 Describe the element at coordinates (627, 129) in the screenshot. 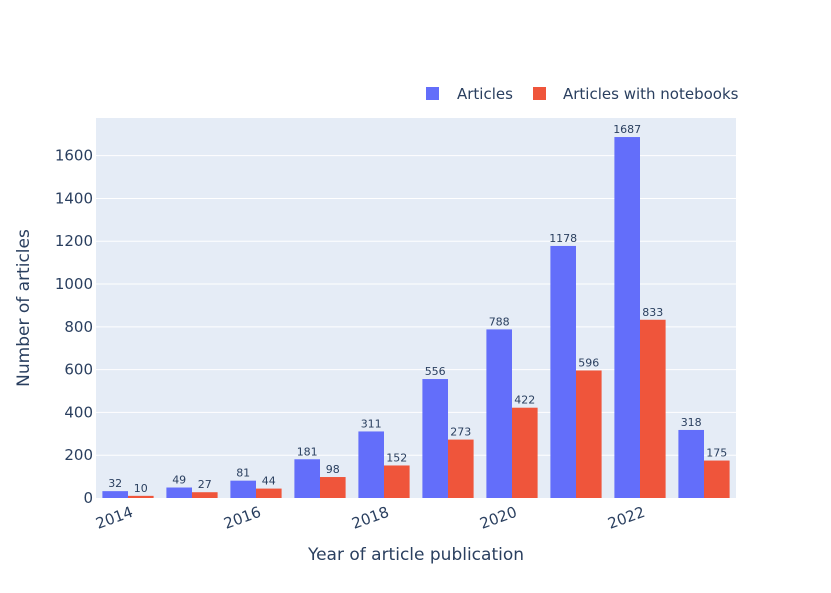

I see `data-label-articles-2022: 1687` at that location.